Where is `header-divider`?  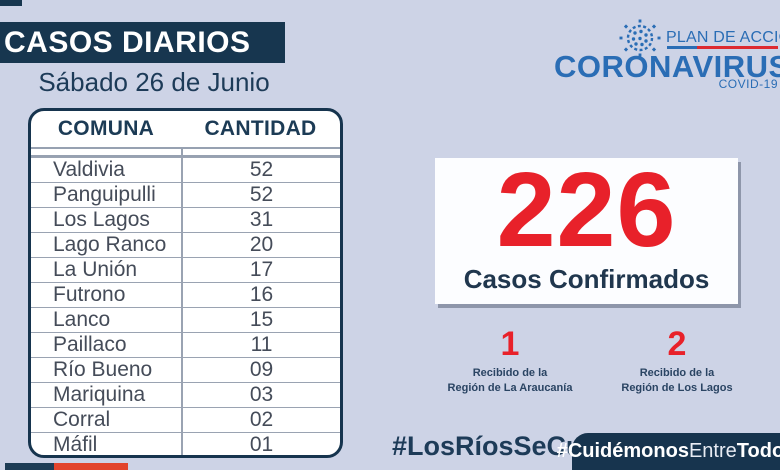 header-divider is located at coordinates (185, 152).